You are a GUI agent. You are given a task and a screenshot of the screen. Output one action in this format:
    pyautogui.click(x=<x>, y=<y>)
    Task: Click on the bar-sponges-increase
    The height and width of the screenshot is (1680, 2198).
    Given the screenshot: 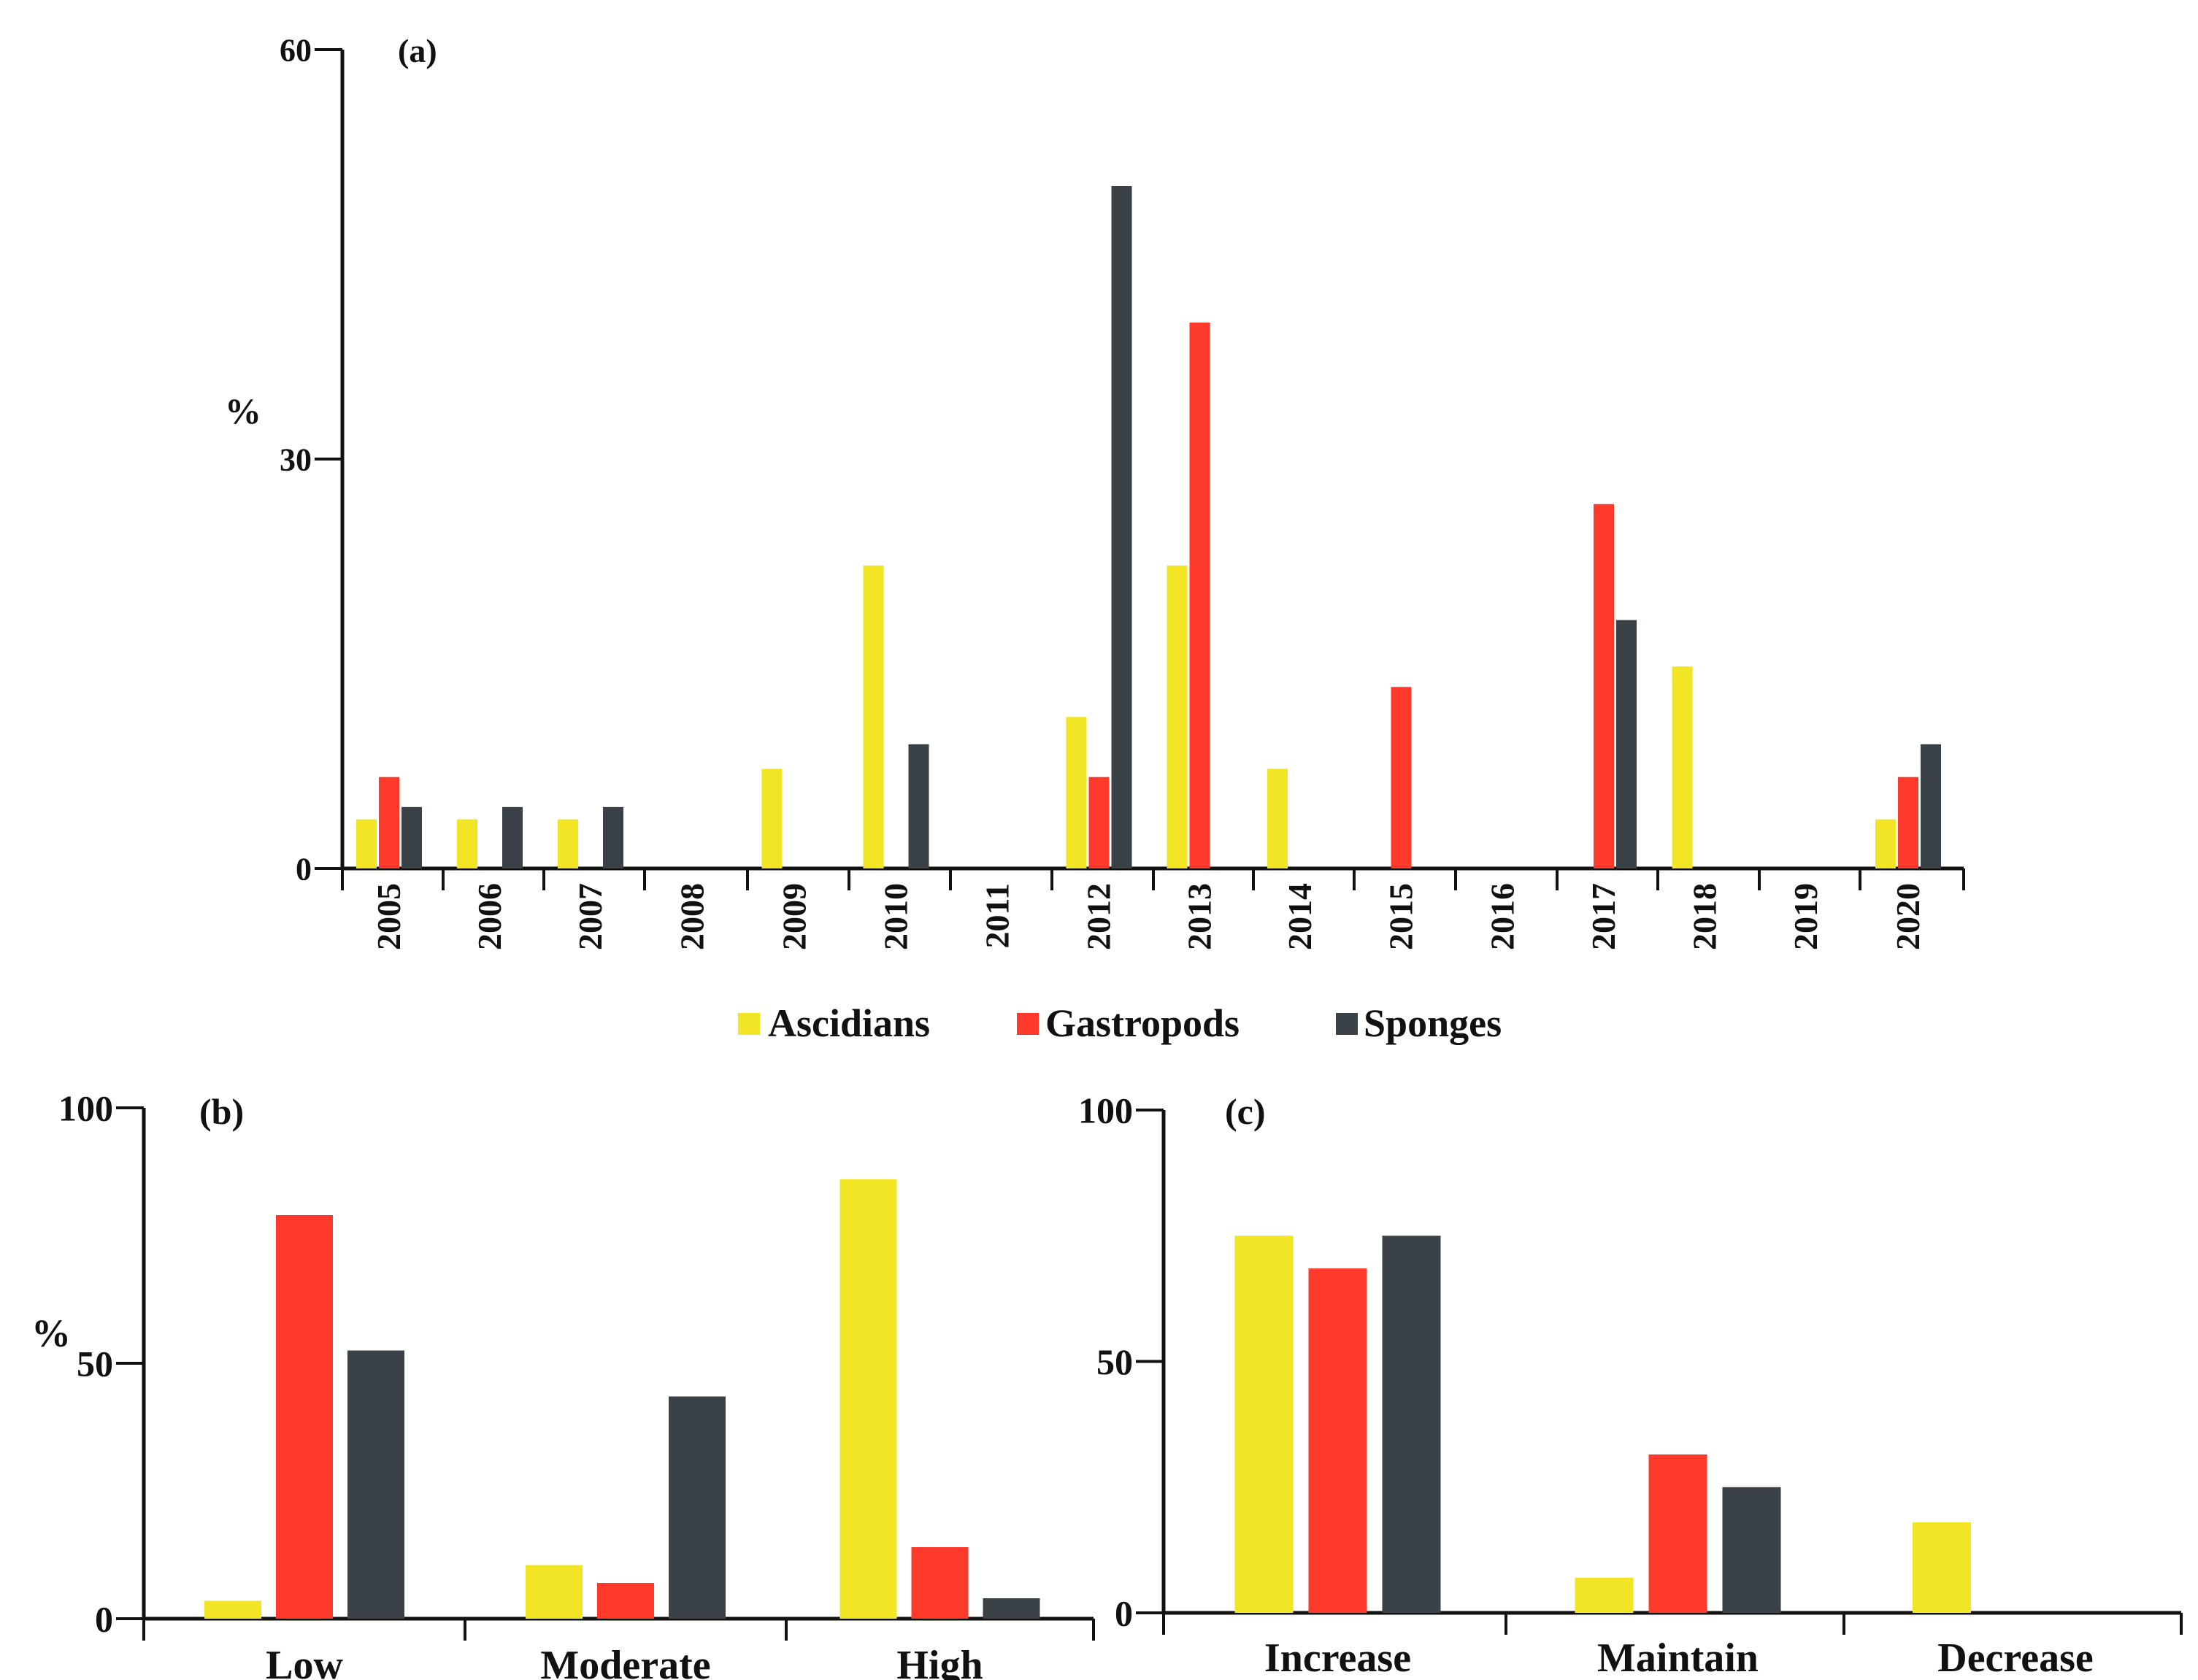 What is the action you would take?
    pyautogui.click(x=1412, y=1424)
    